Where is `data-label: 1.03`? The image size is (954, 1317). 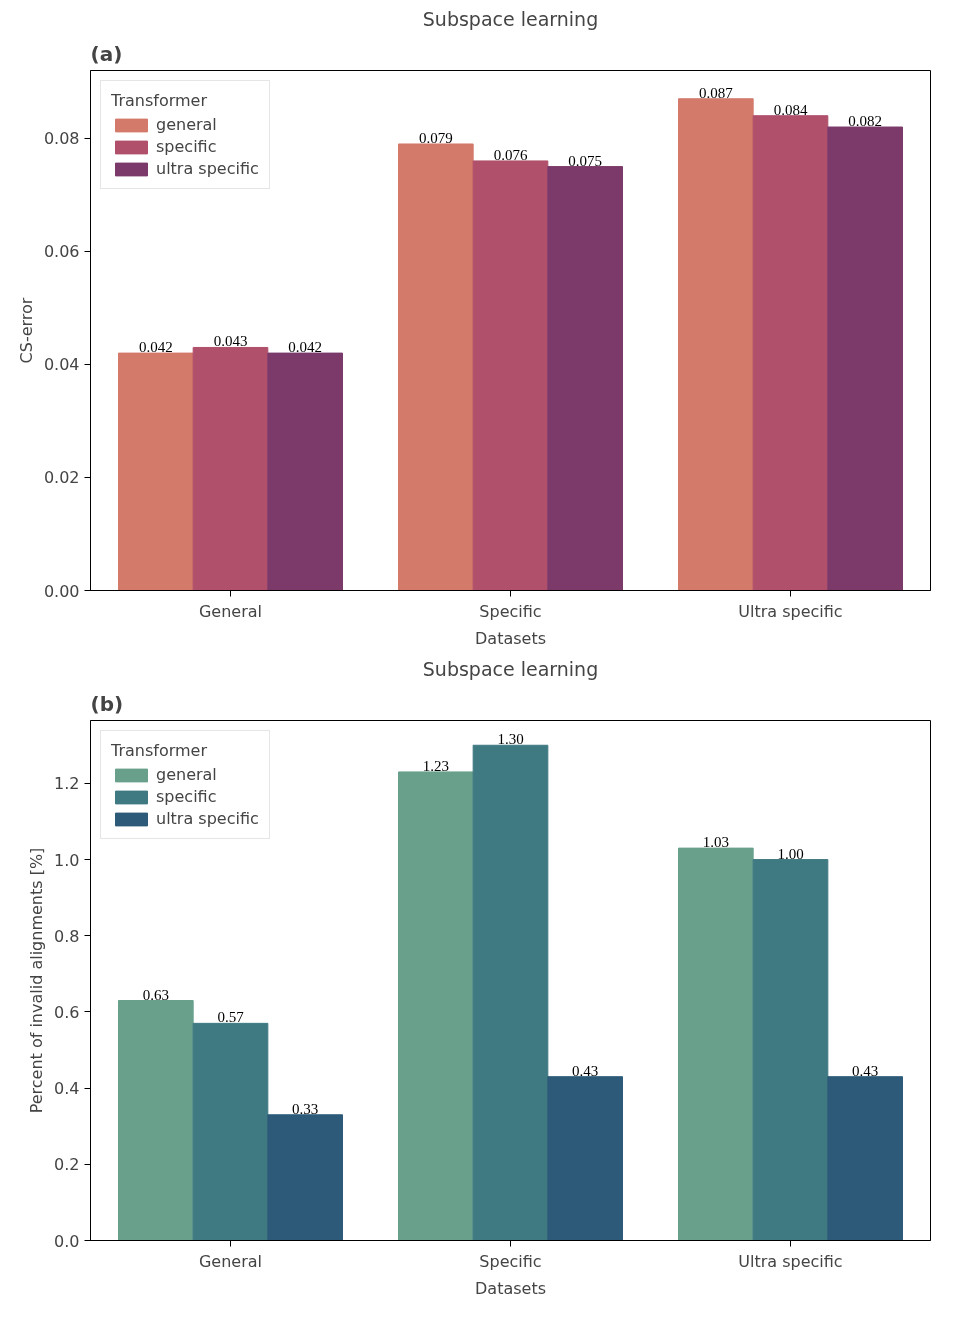
data-label: 1.03 is located at coordinates (715, 842).